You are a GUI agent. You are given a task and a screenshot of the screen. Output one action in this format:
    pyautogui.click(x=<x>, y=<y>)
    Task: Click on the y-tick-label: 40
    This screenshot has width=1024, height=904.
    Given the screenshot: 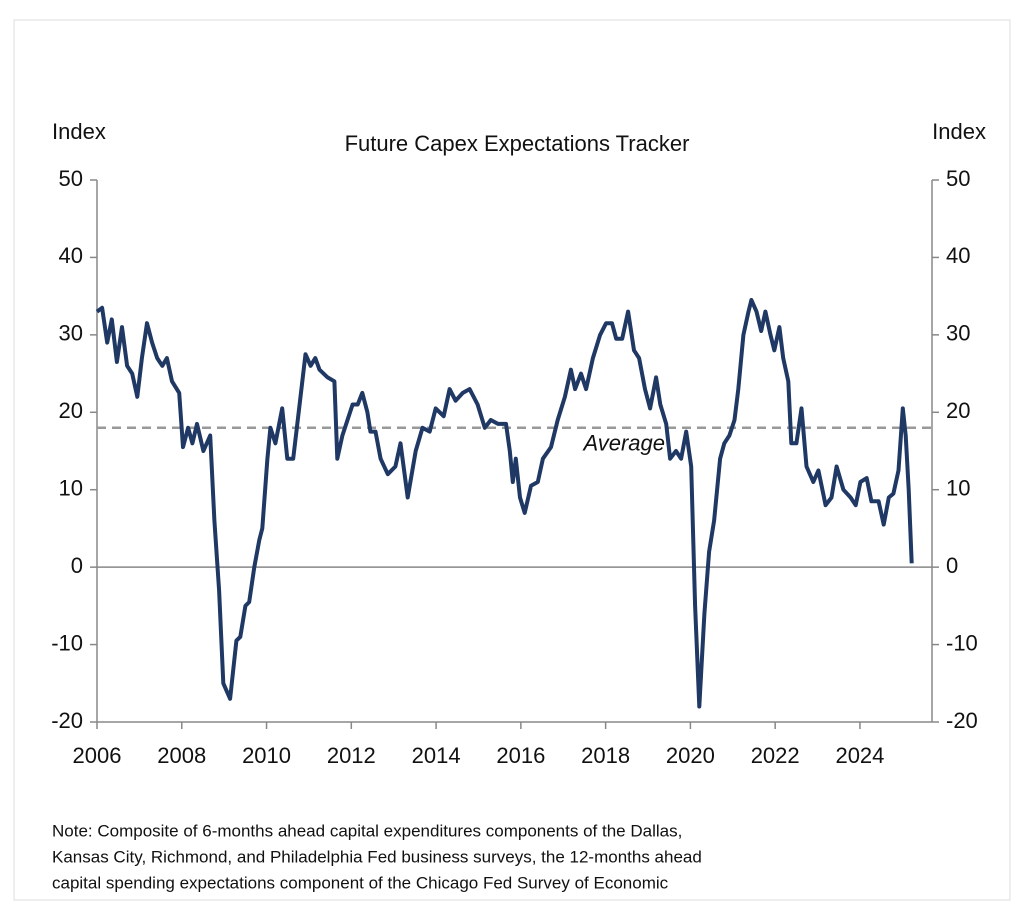 What is the action you would take?
    pyautogui.click(x=71, y=255)
    